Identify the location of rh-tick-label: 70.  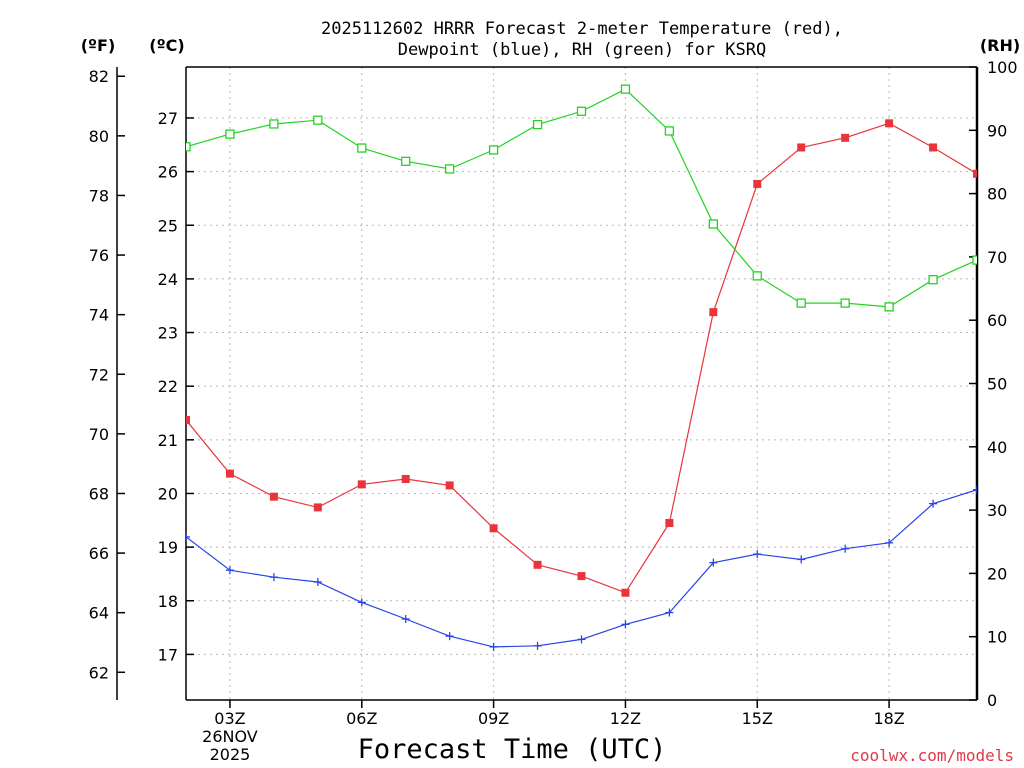
(997, 257).